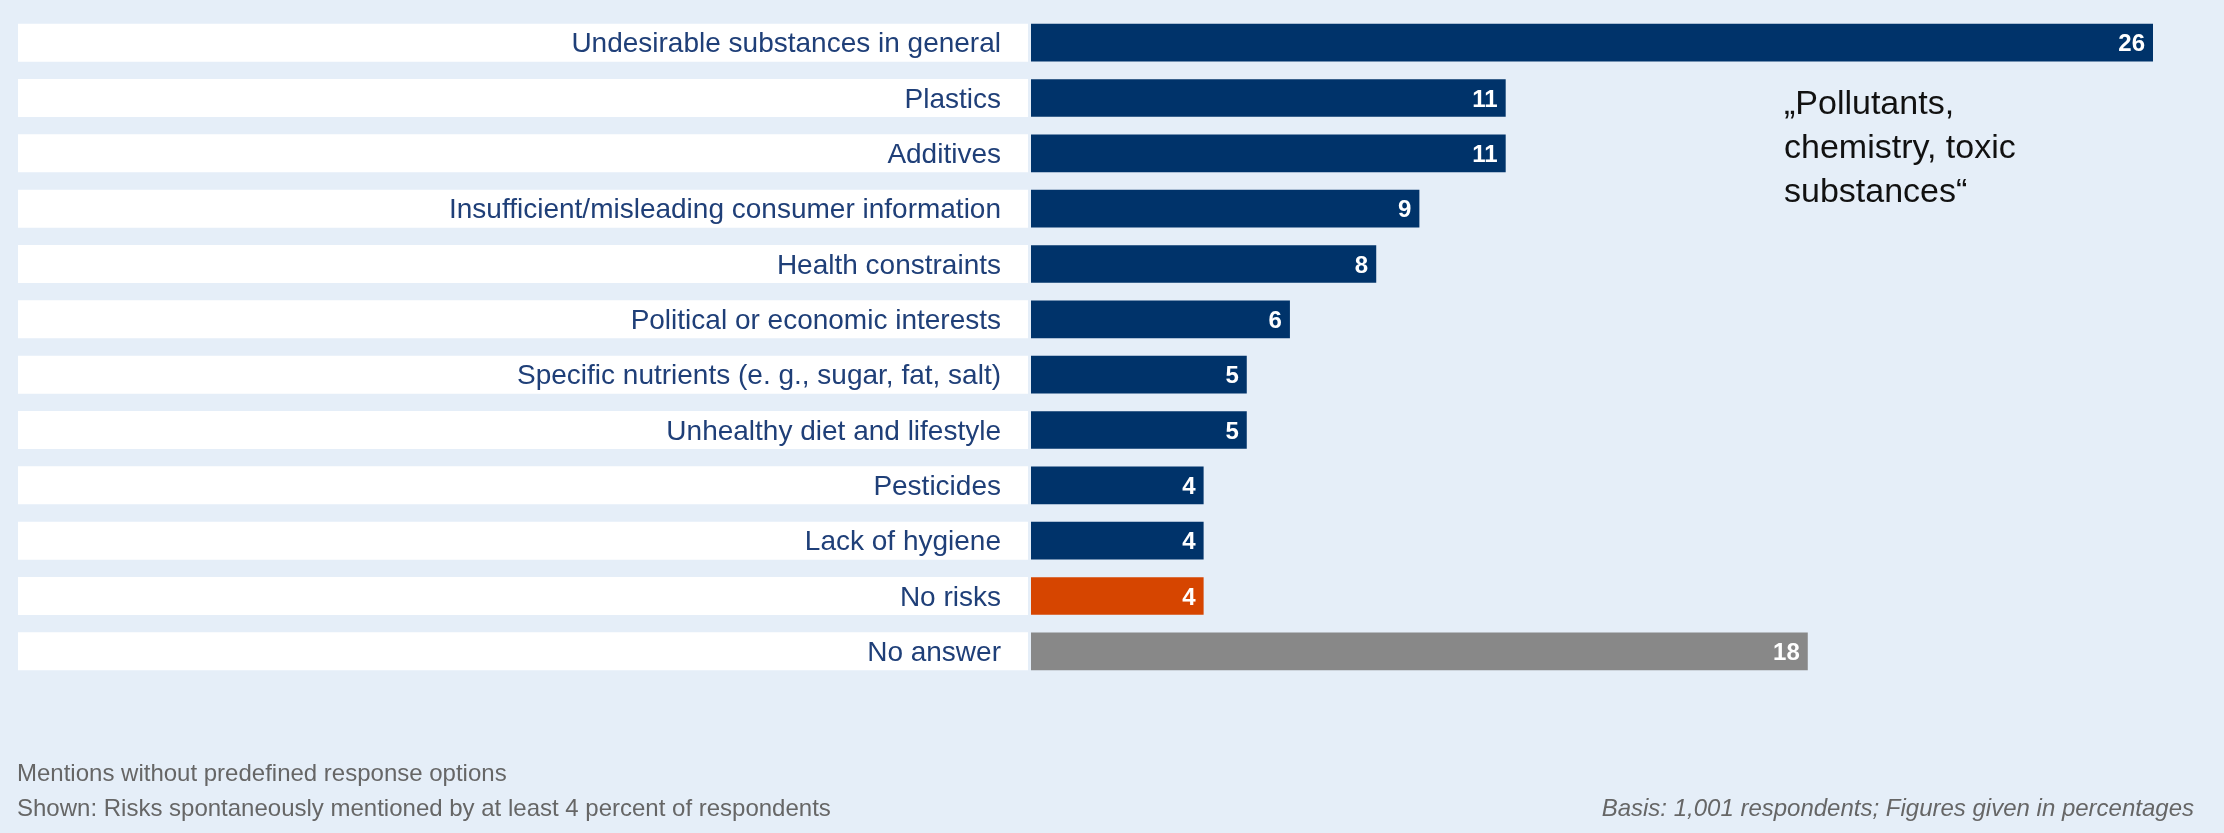 This screenshot has width=2224, height=833. What do you see at coordinates (759, 375) in the screenshot?
I see `y-tick-label: Specific nutrients (e. g., sugar, fat, salt)` at bounding box center [759, 375].